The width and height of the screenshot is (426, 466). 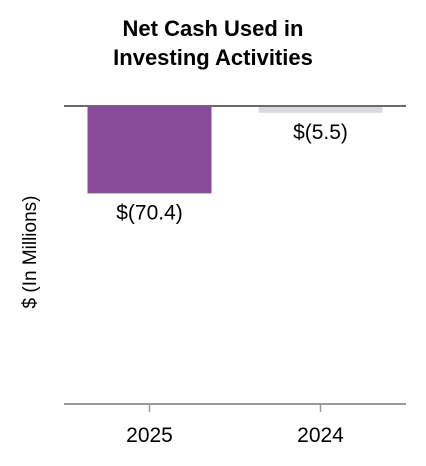 I want to click on data-label-2024: $(5.5), so click(x=320, y=132).